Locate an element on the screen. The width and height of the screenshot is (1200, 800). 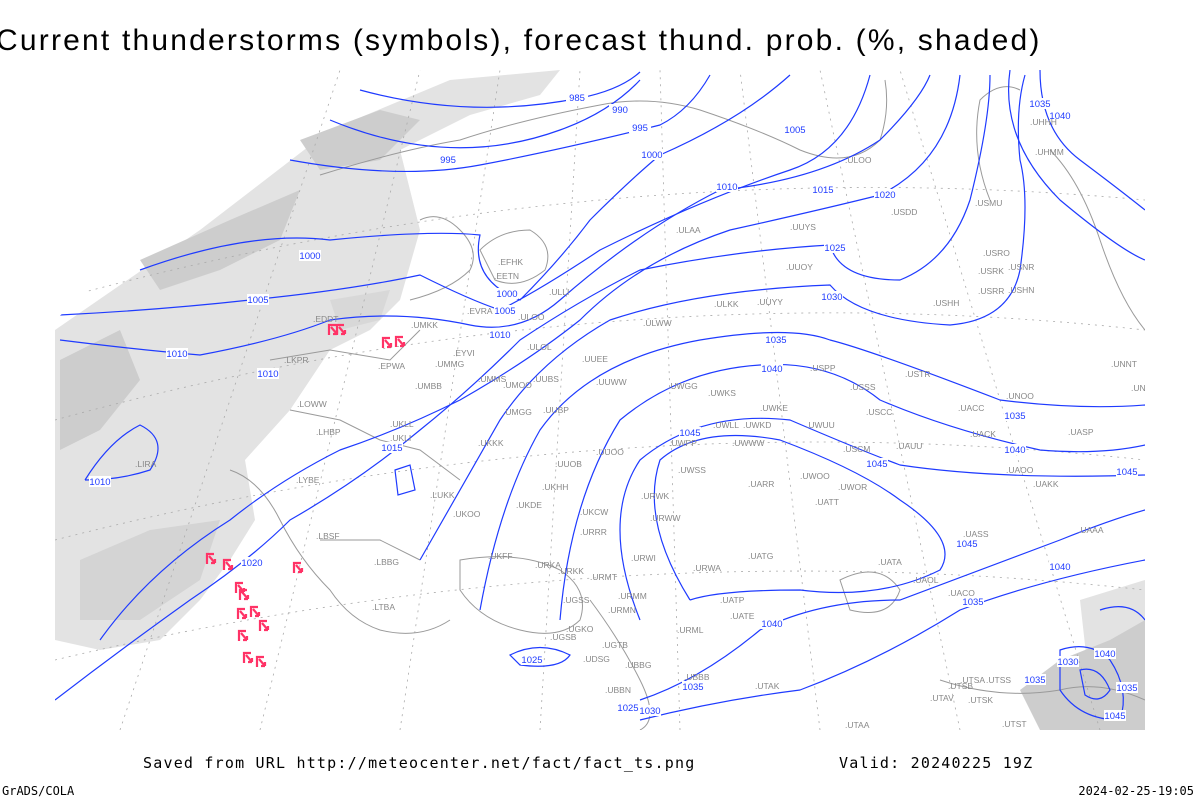
station-label: .LIRA is located at coordinates (146, 464).